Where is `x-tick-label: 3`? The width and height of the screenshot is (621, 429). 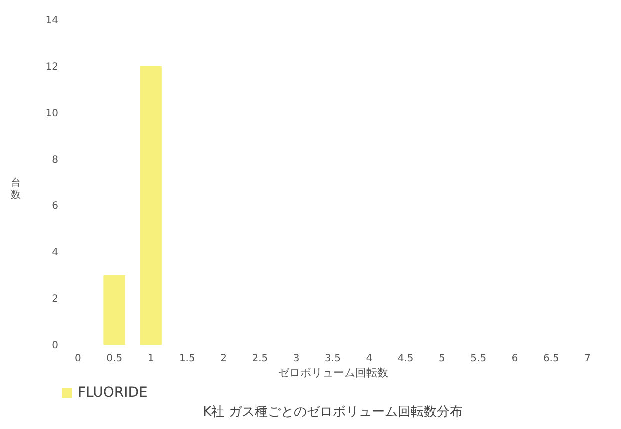 x-tick-label: 3 is located at coordinates (296, 359).